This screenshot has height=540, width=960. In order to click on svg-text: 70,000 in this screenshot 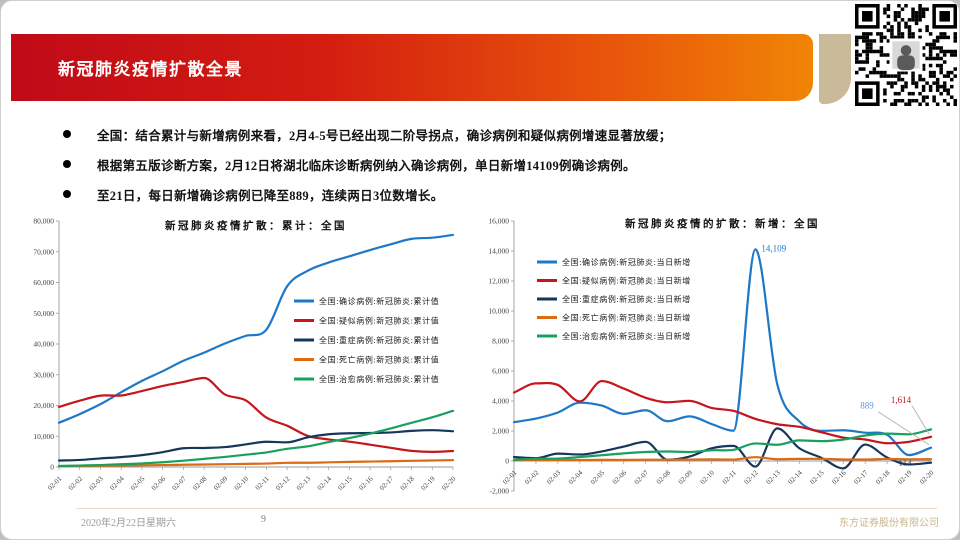, I will do `click(43, 251)`.